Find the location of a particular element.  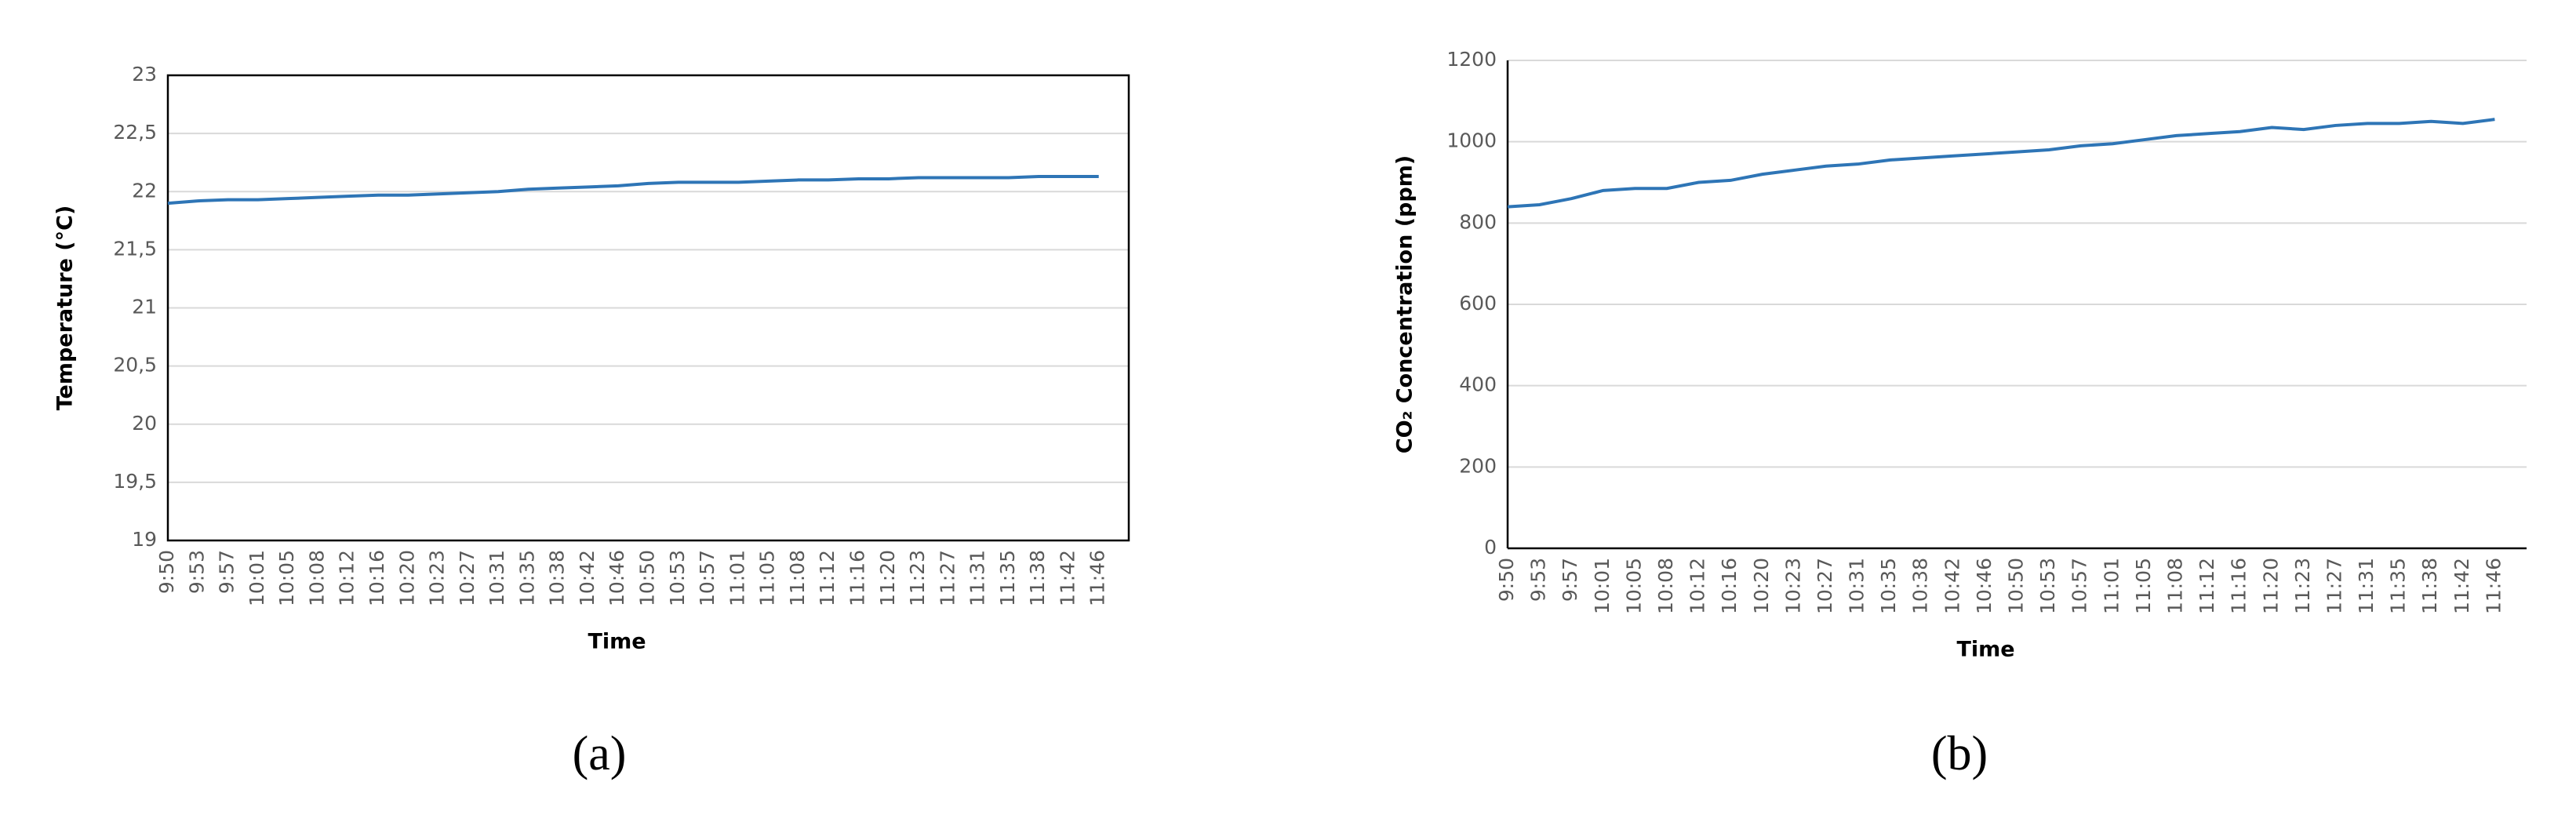

y-tick-label: 1000 is located at coordinates (1471, 140).